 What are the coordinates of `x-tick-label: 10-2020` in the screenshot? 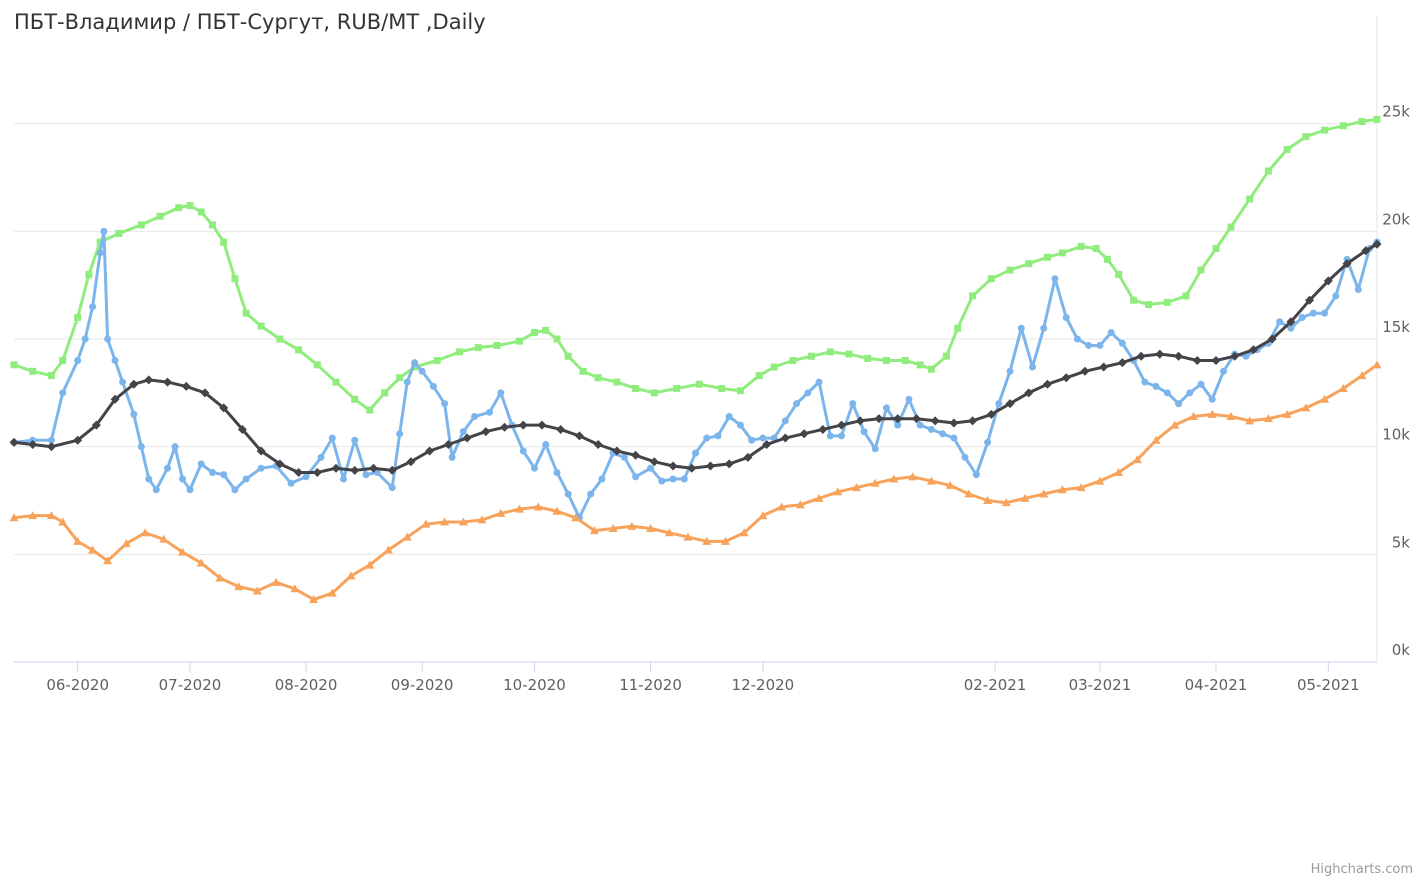 It's located at (534, 685).